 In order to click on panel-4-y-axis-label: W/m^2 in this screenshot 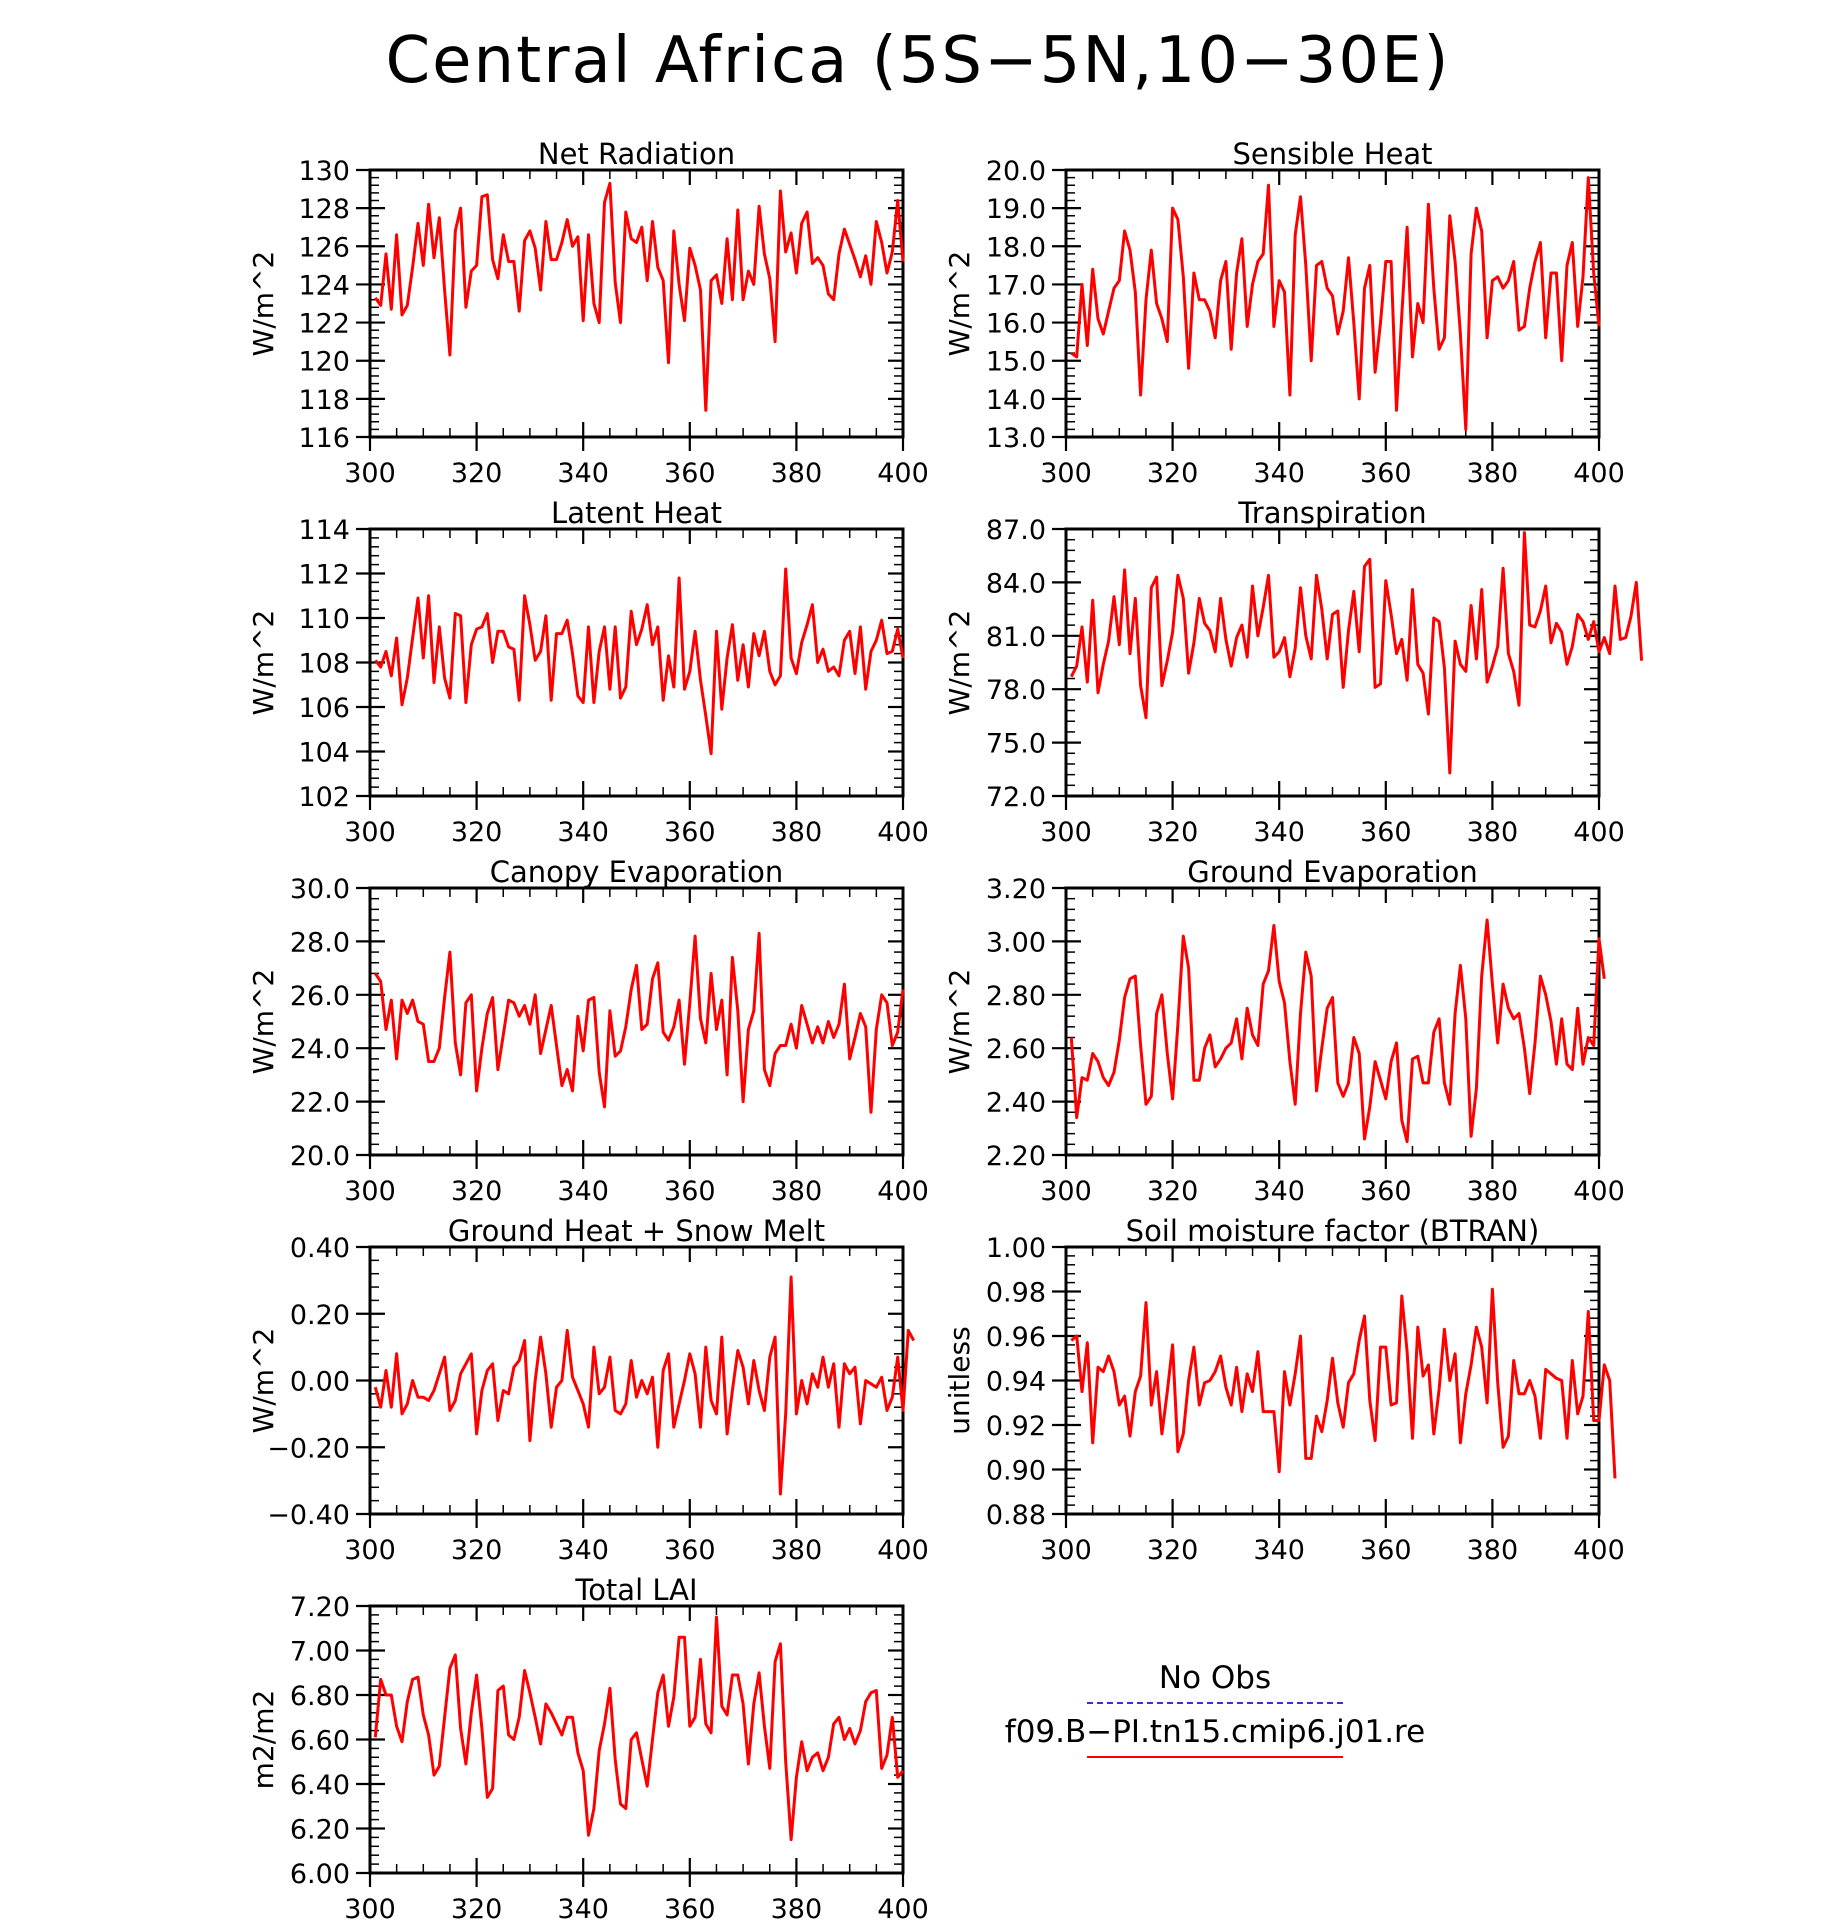, I will do `click(263, 1022)`.